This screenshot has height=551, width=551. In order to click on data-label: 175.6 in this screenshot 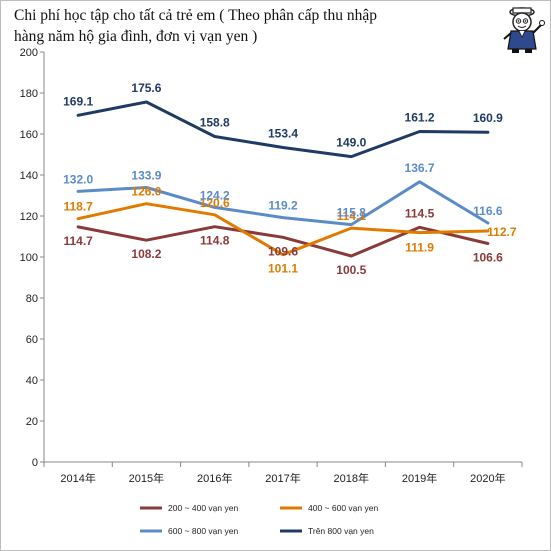, I will do `click(146, 88)`.